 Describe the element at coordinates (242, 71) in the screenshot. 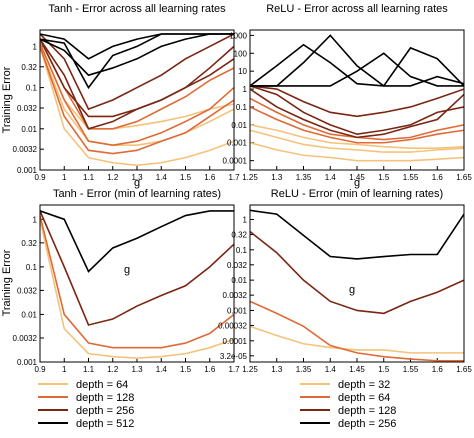

I see `y-tick-label: 10` at that location.